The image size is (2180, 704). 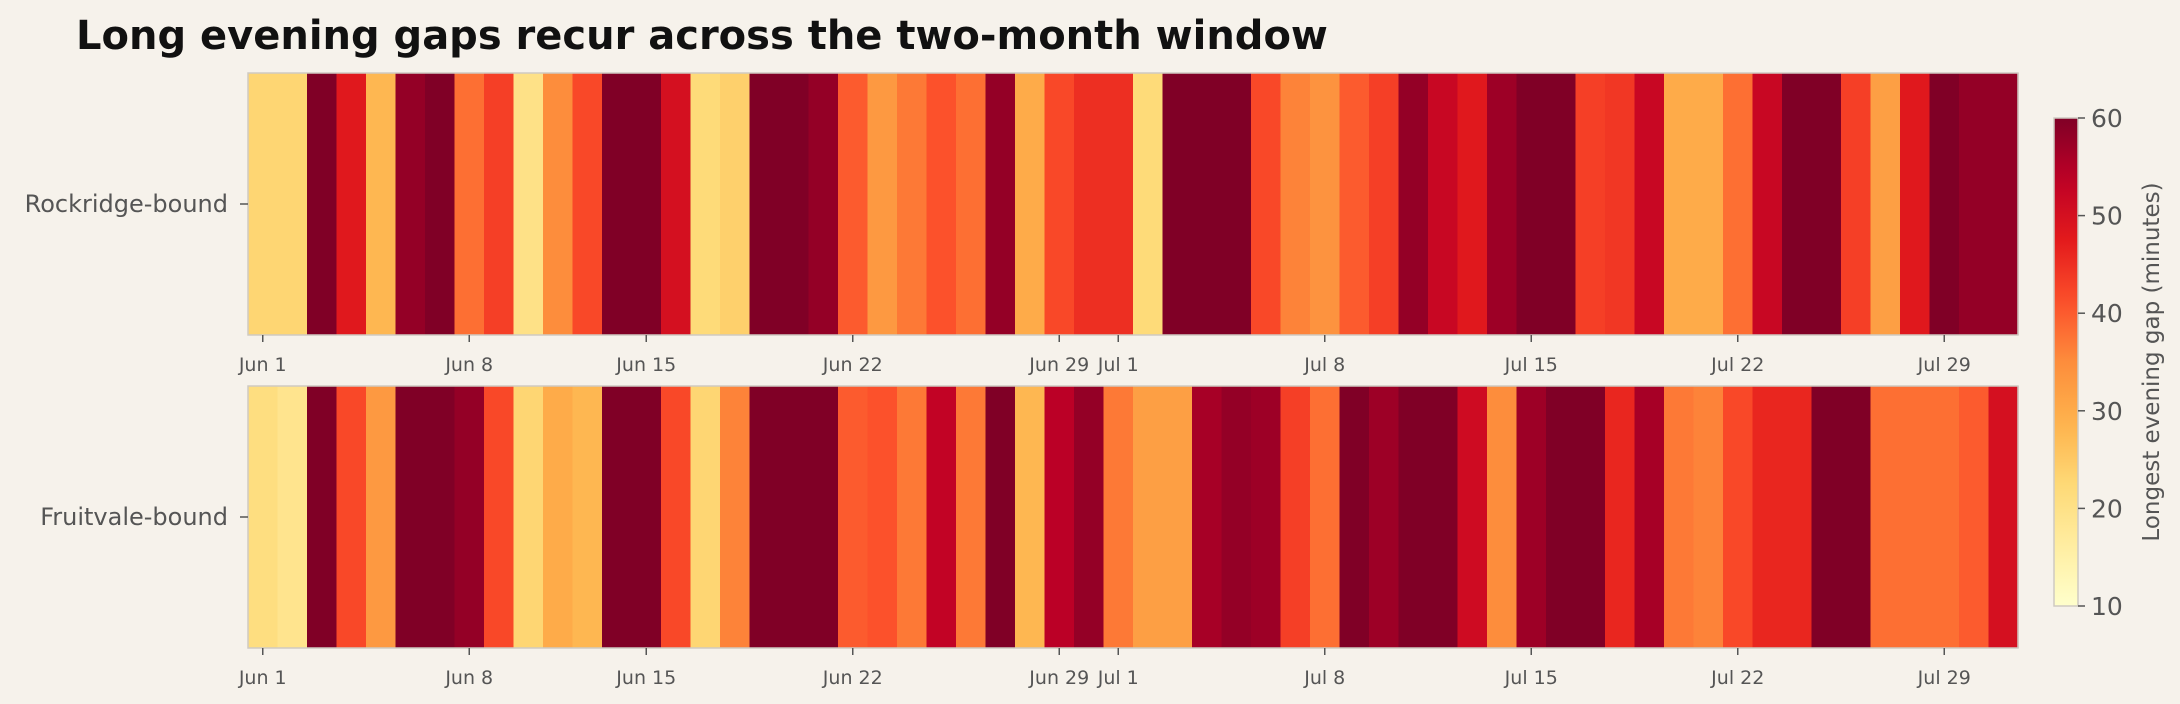 What do you see at coordinates (2107, 118) in the screenshot?
I see `colorbar-tick-label: 60` at bounding box center [2107, 118].